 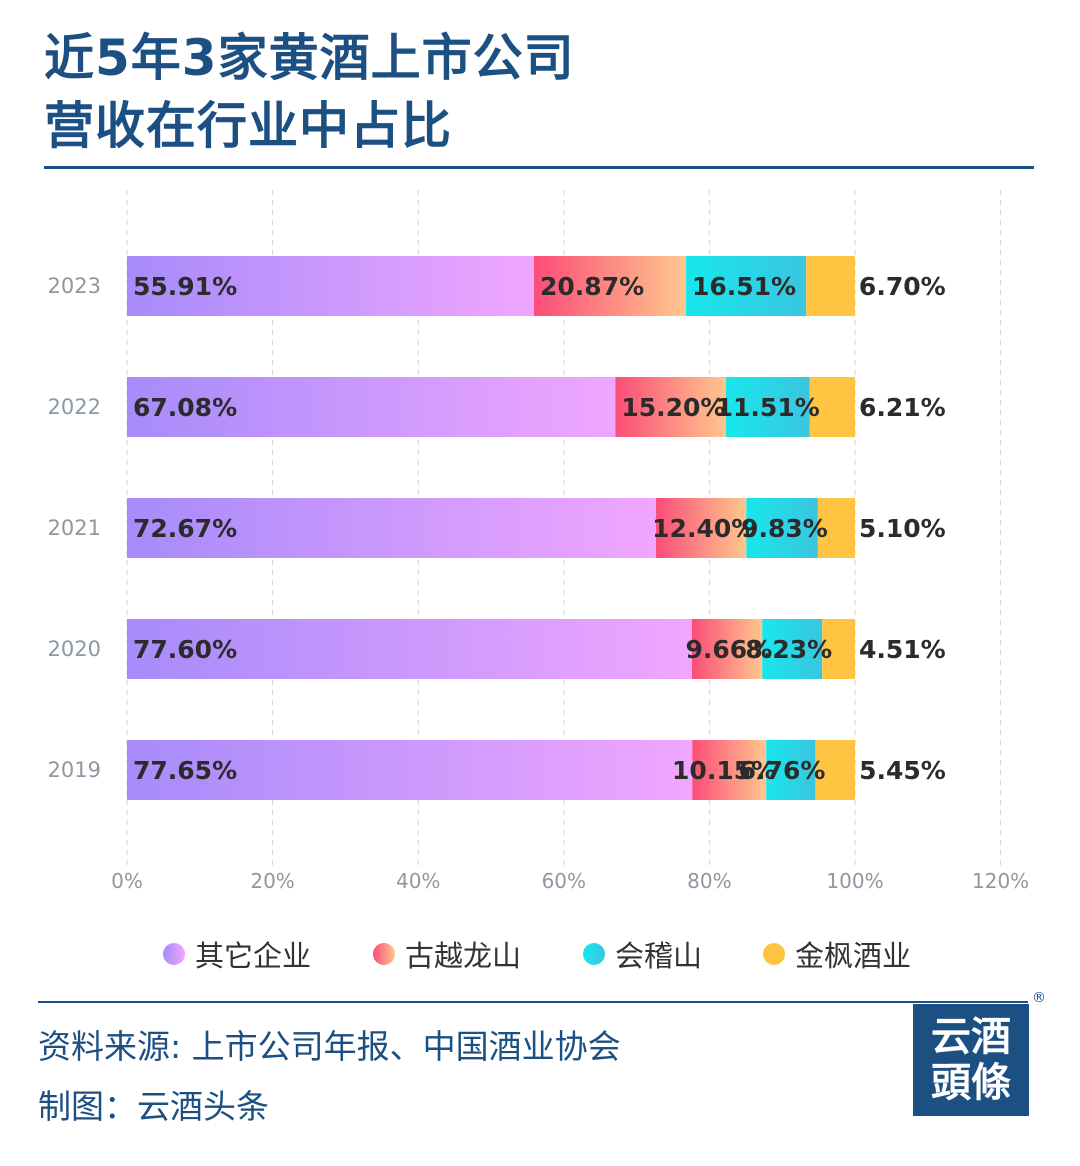 I want to click on data-label: 6.70%, so click(x=902, y=286).